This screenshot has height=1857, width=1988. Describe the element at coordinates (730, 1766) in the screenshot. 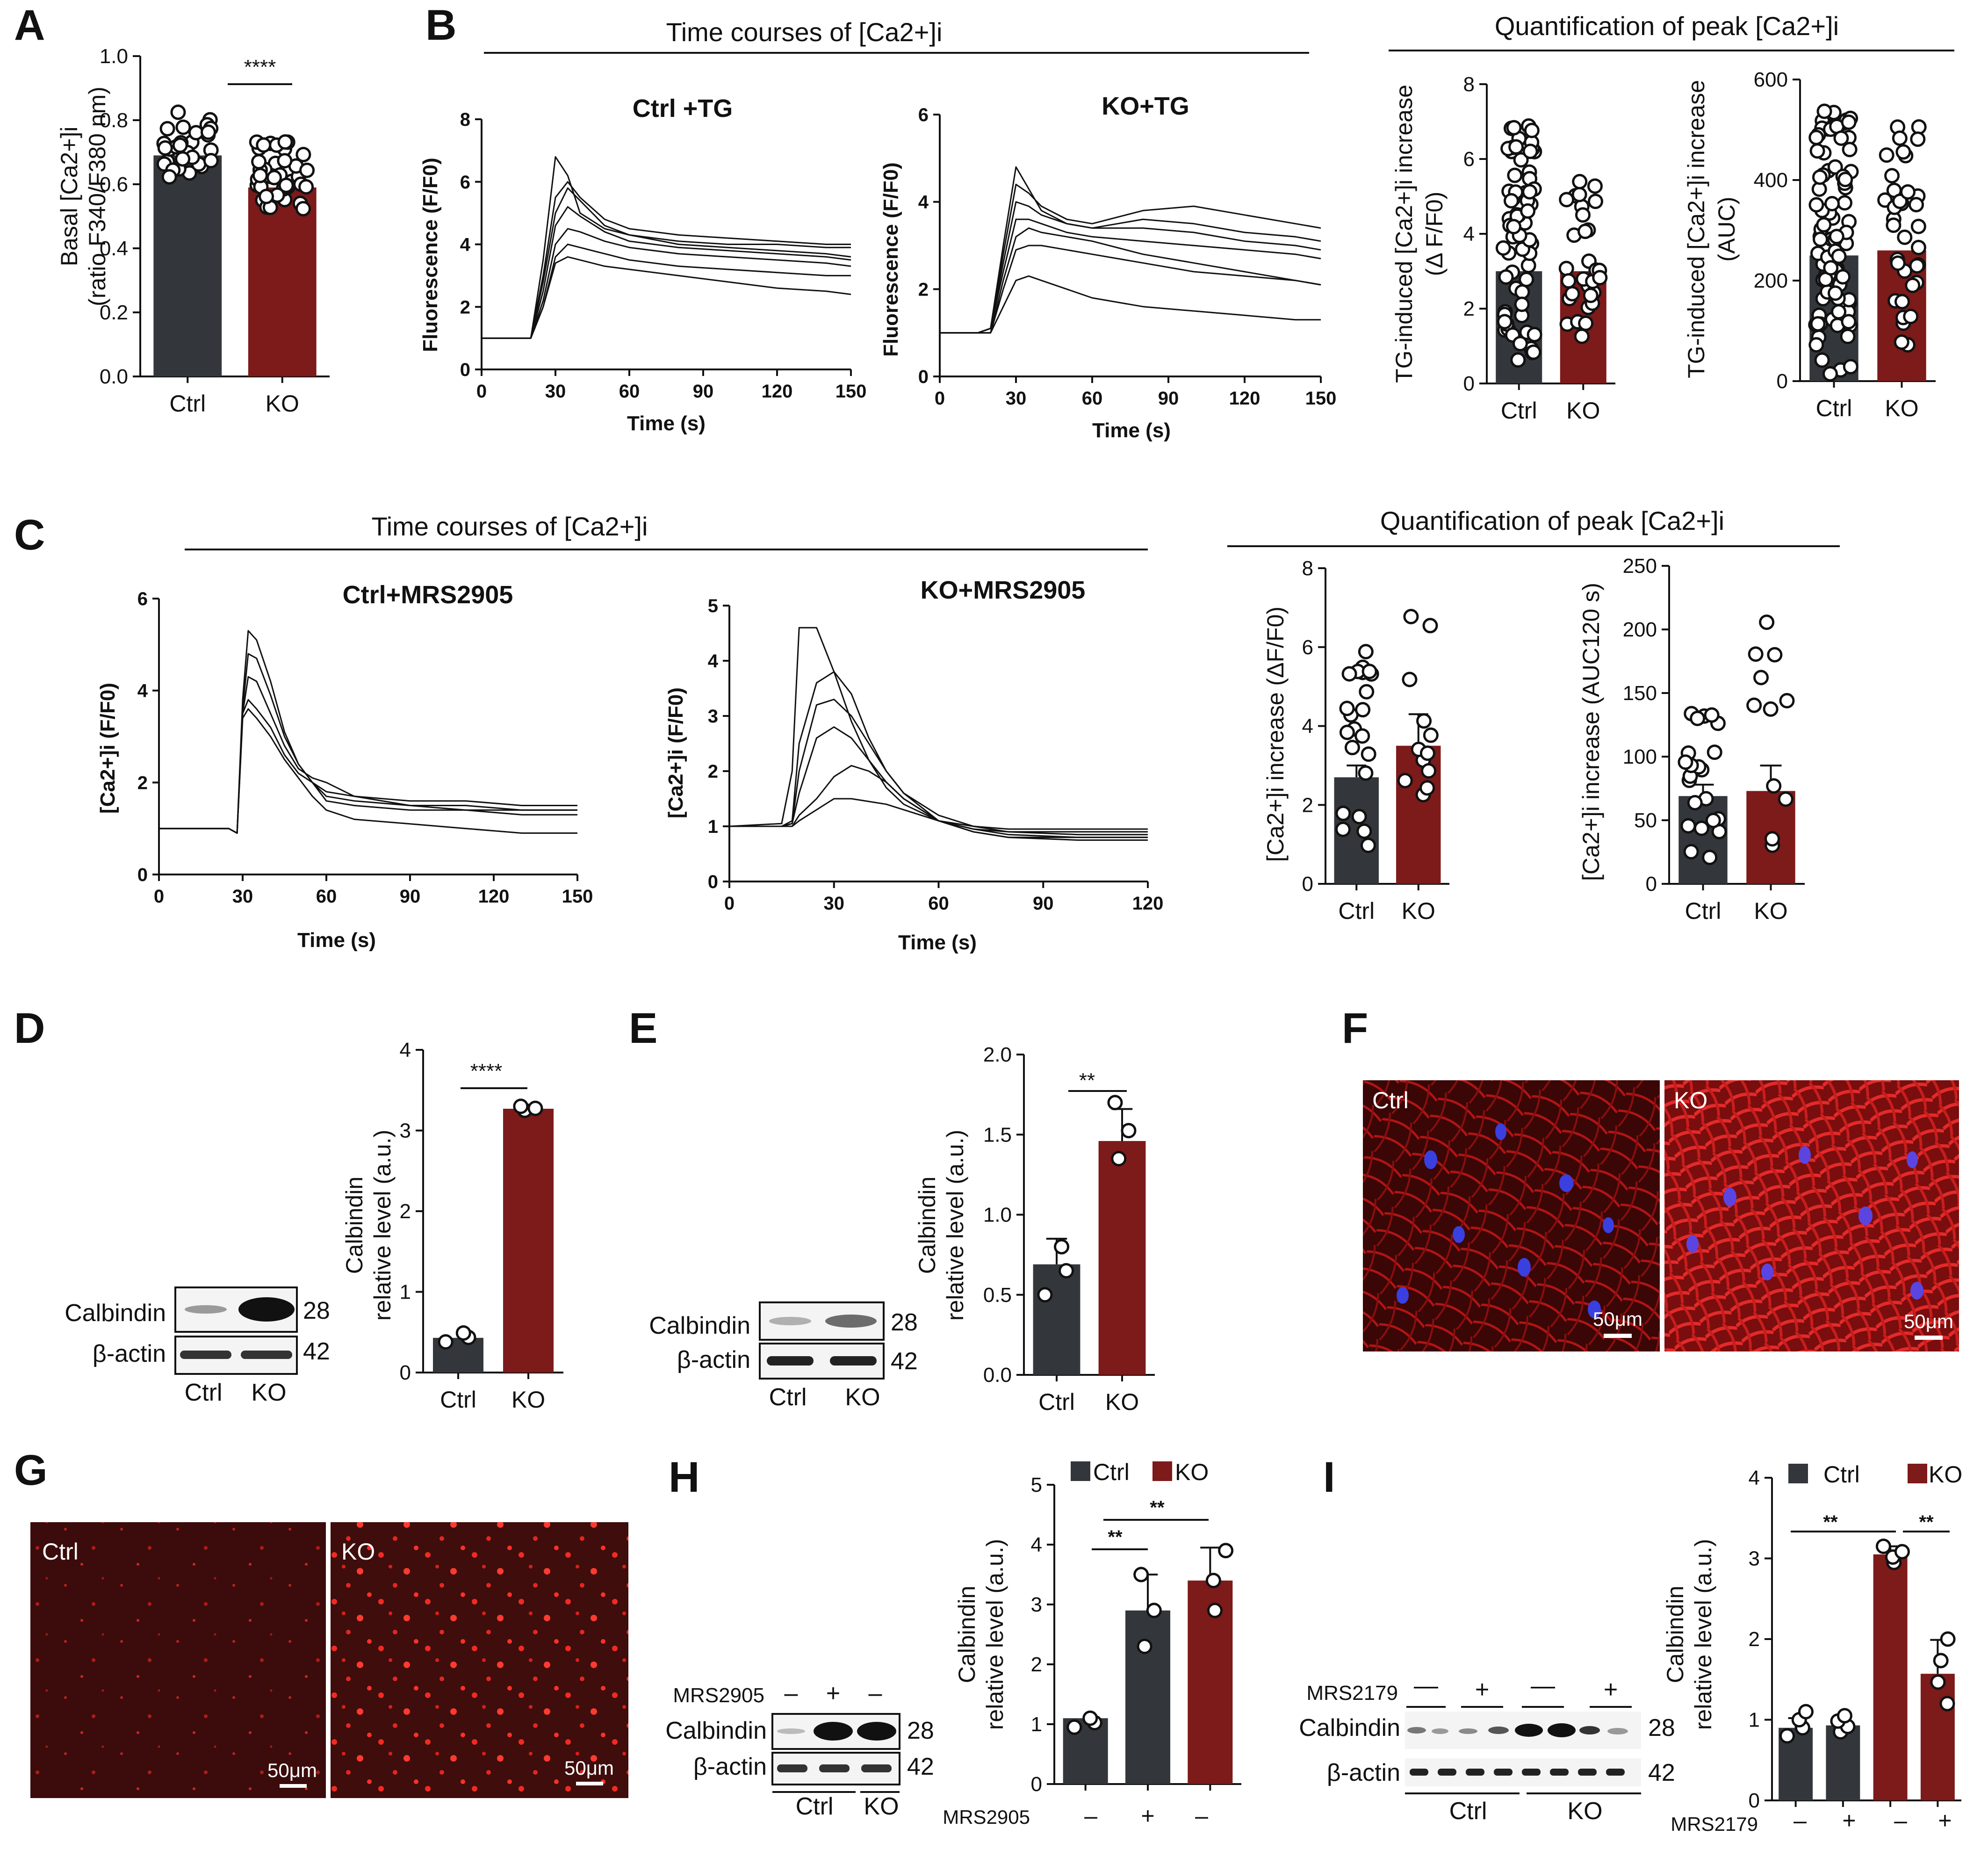

I see `h-blot-label-actin: β-actin` at that location.